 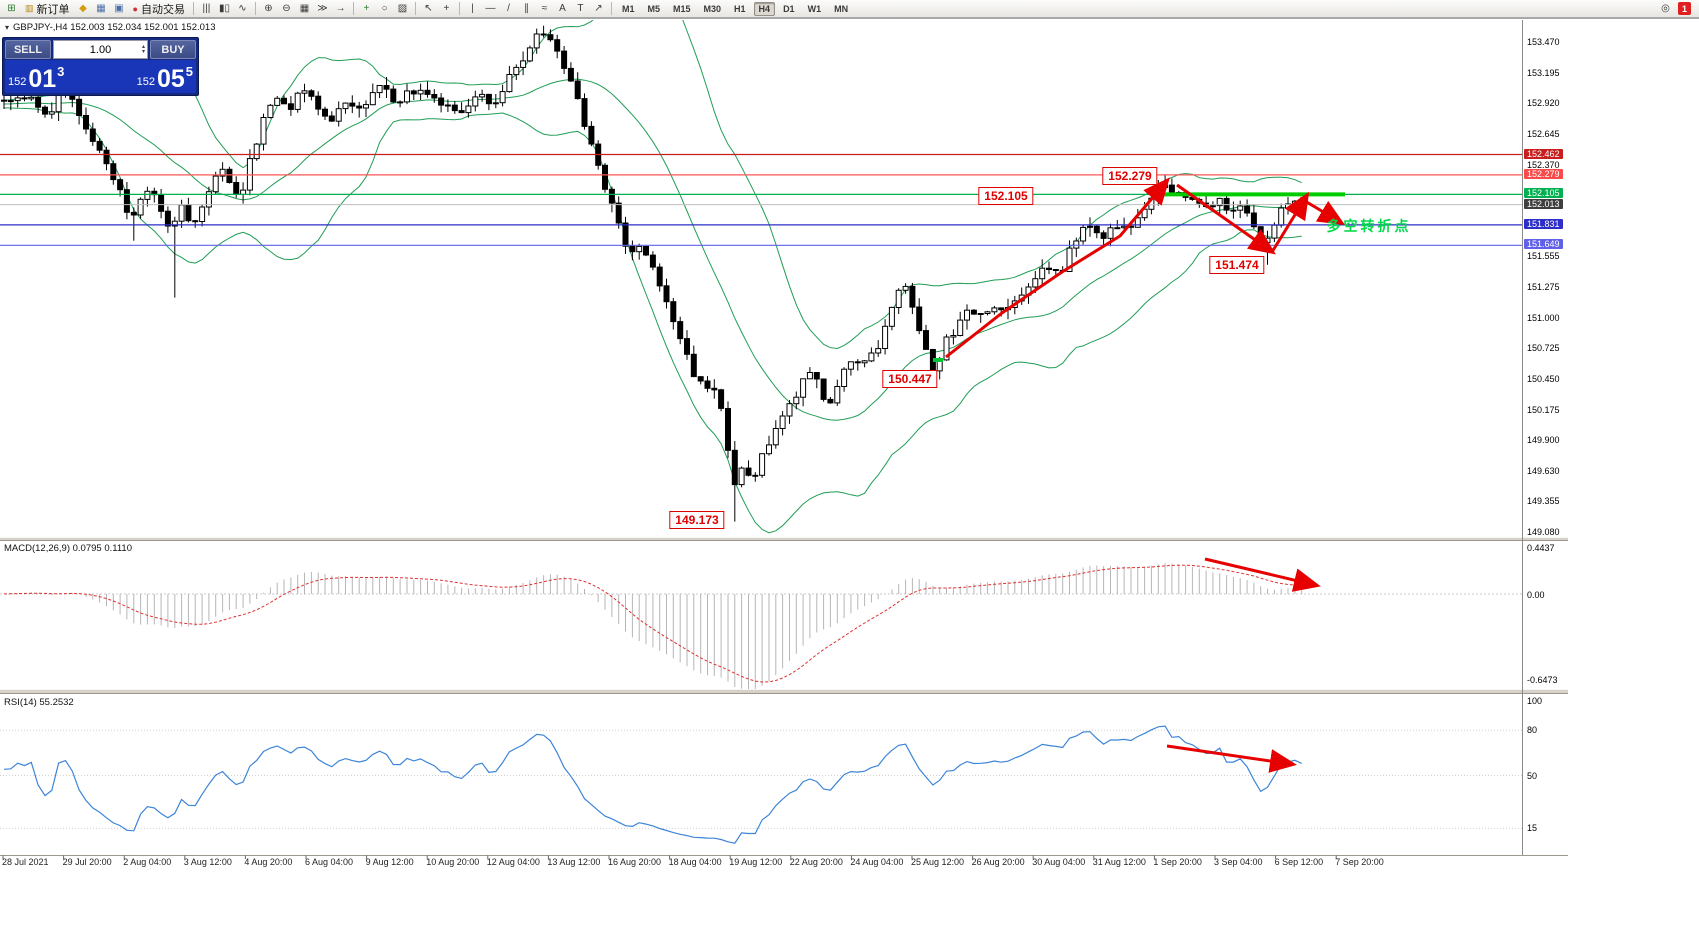 What do you see at coordinates (712, 8) in the screenshot?
I see `timeframe-m30-button: M30` at bounding box center [712, 8].